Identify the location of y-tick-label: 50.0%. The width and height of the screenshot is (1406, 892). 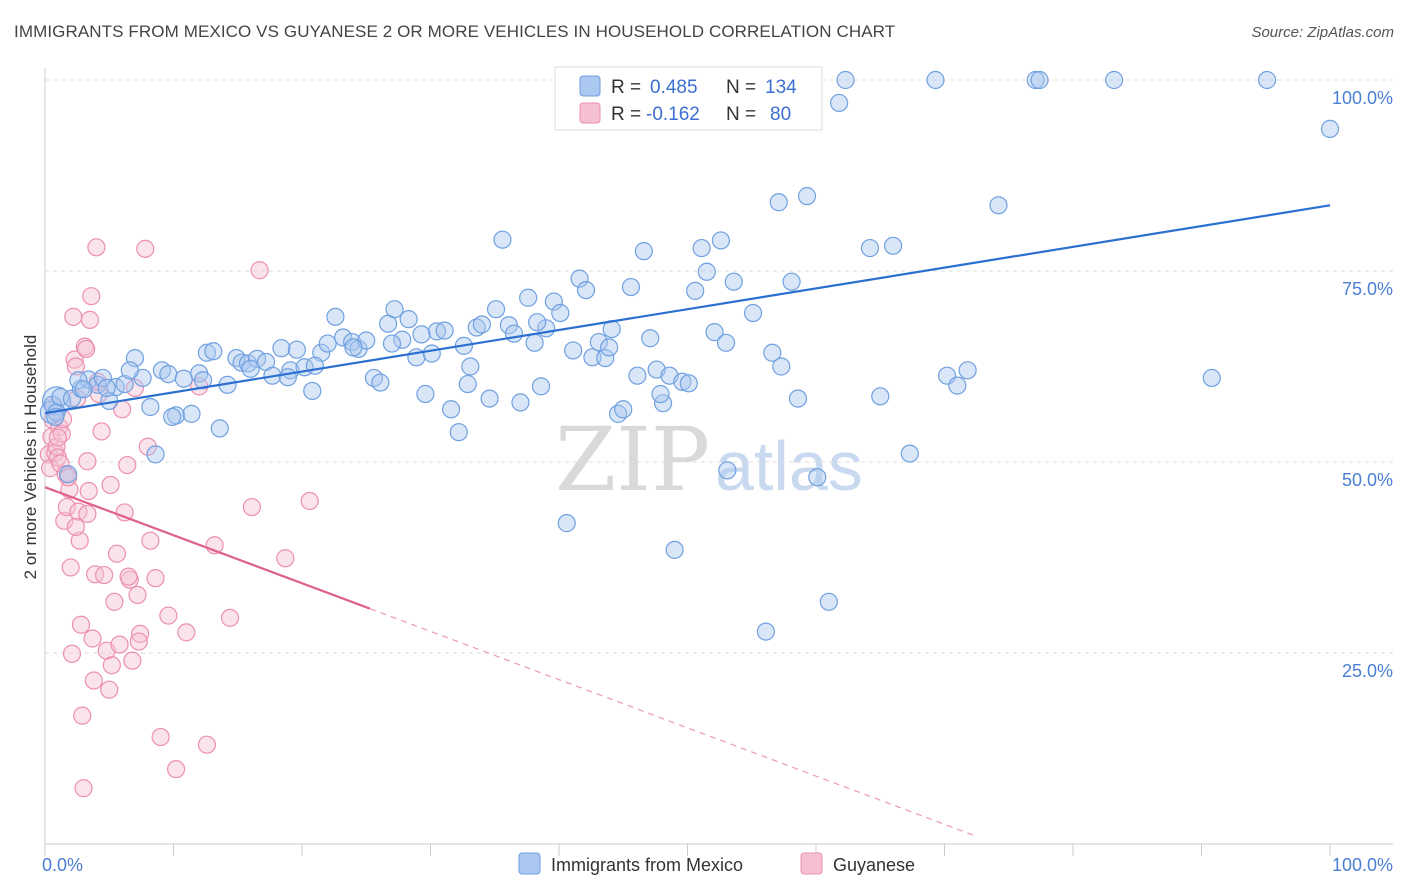
(1367, 480).